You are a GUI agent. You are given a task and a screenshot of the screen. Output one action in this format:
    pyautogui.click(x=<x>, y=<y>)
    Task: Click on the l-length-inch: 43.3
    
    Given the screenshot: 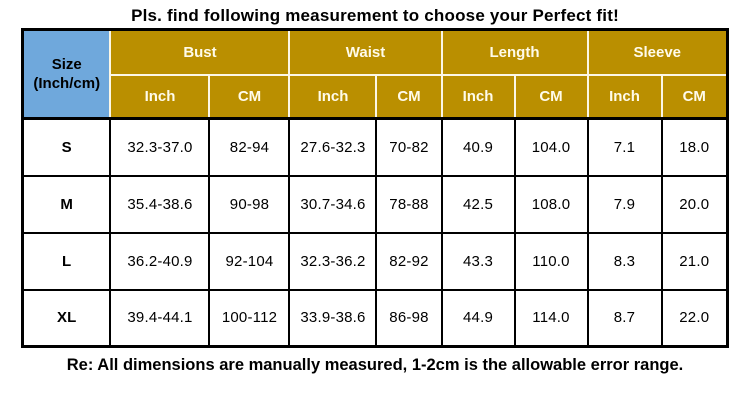 What is the action you would take?
    pyautogui.click(x=478, y=261)
    